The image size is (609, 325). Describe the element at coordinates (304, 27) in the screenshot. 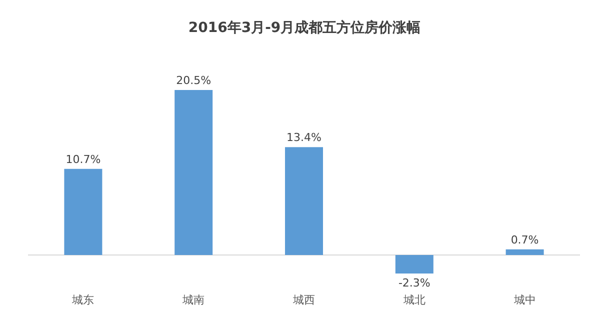

I see `chart-title: 2016年3月-9月成都五方位房价涨幅` at that location.